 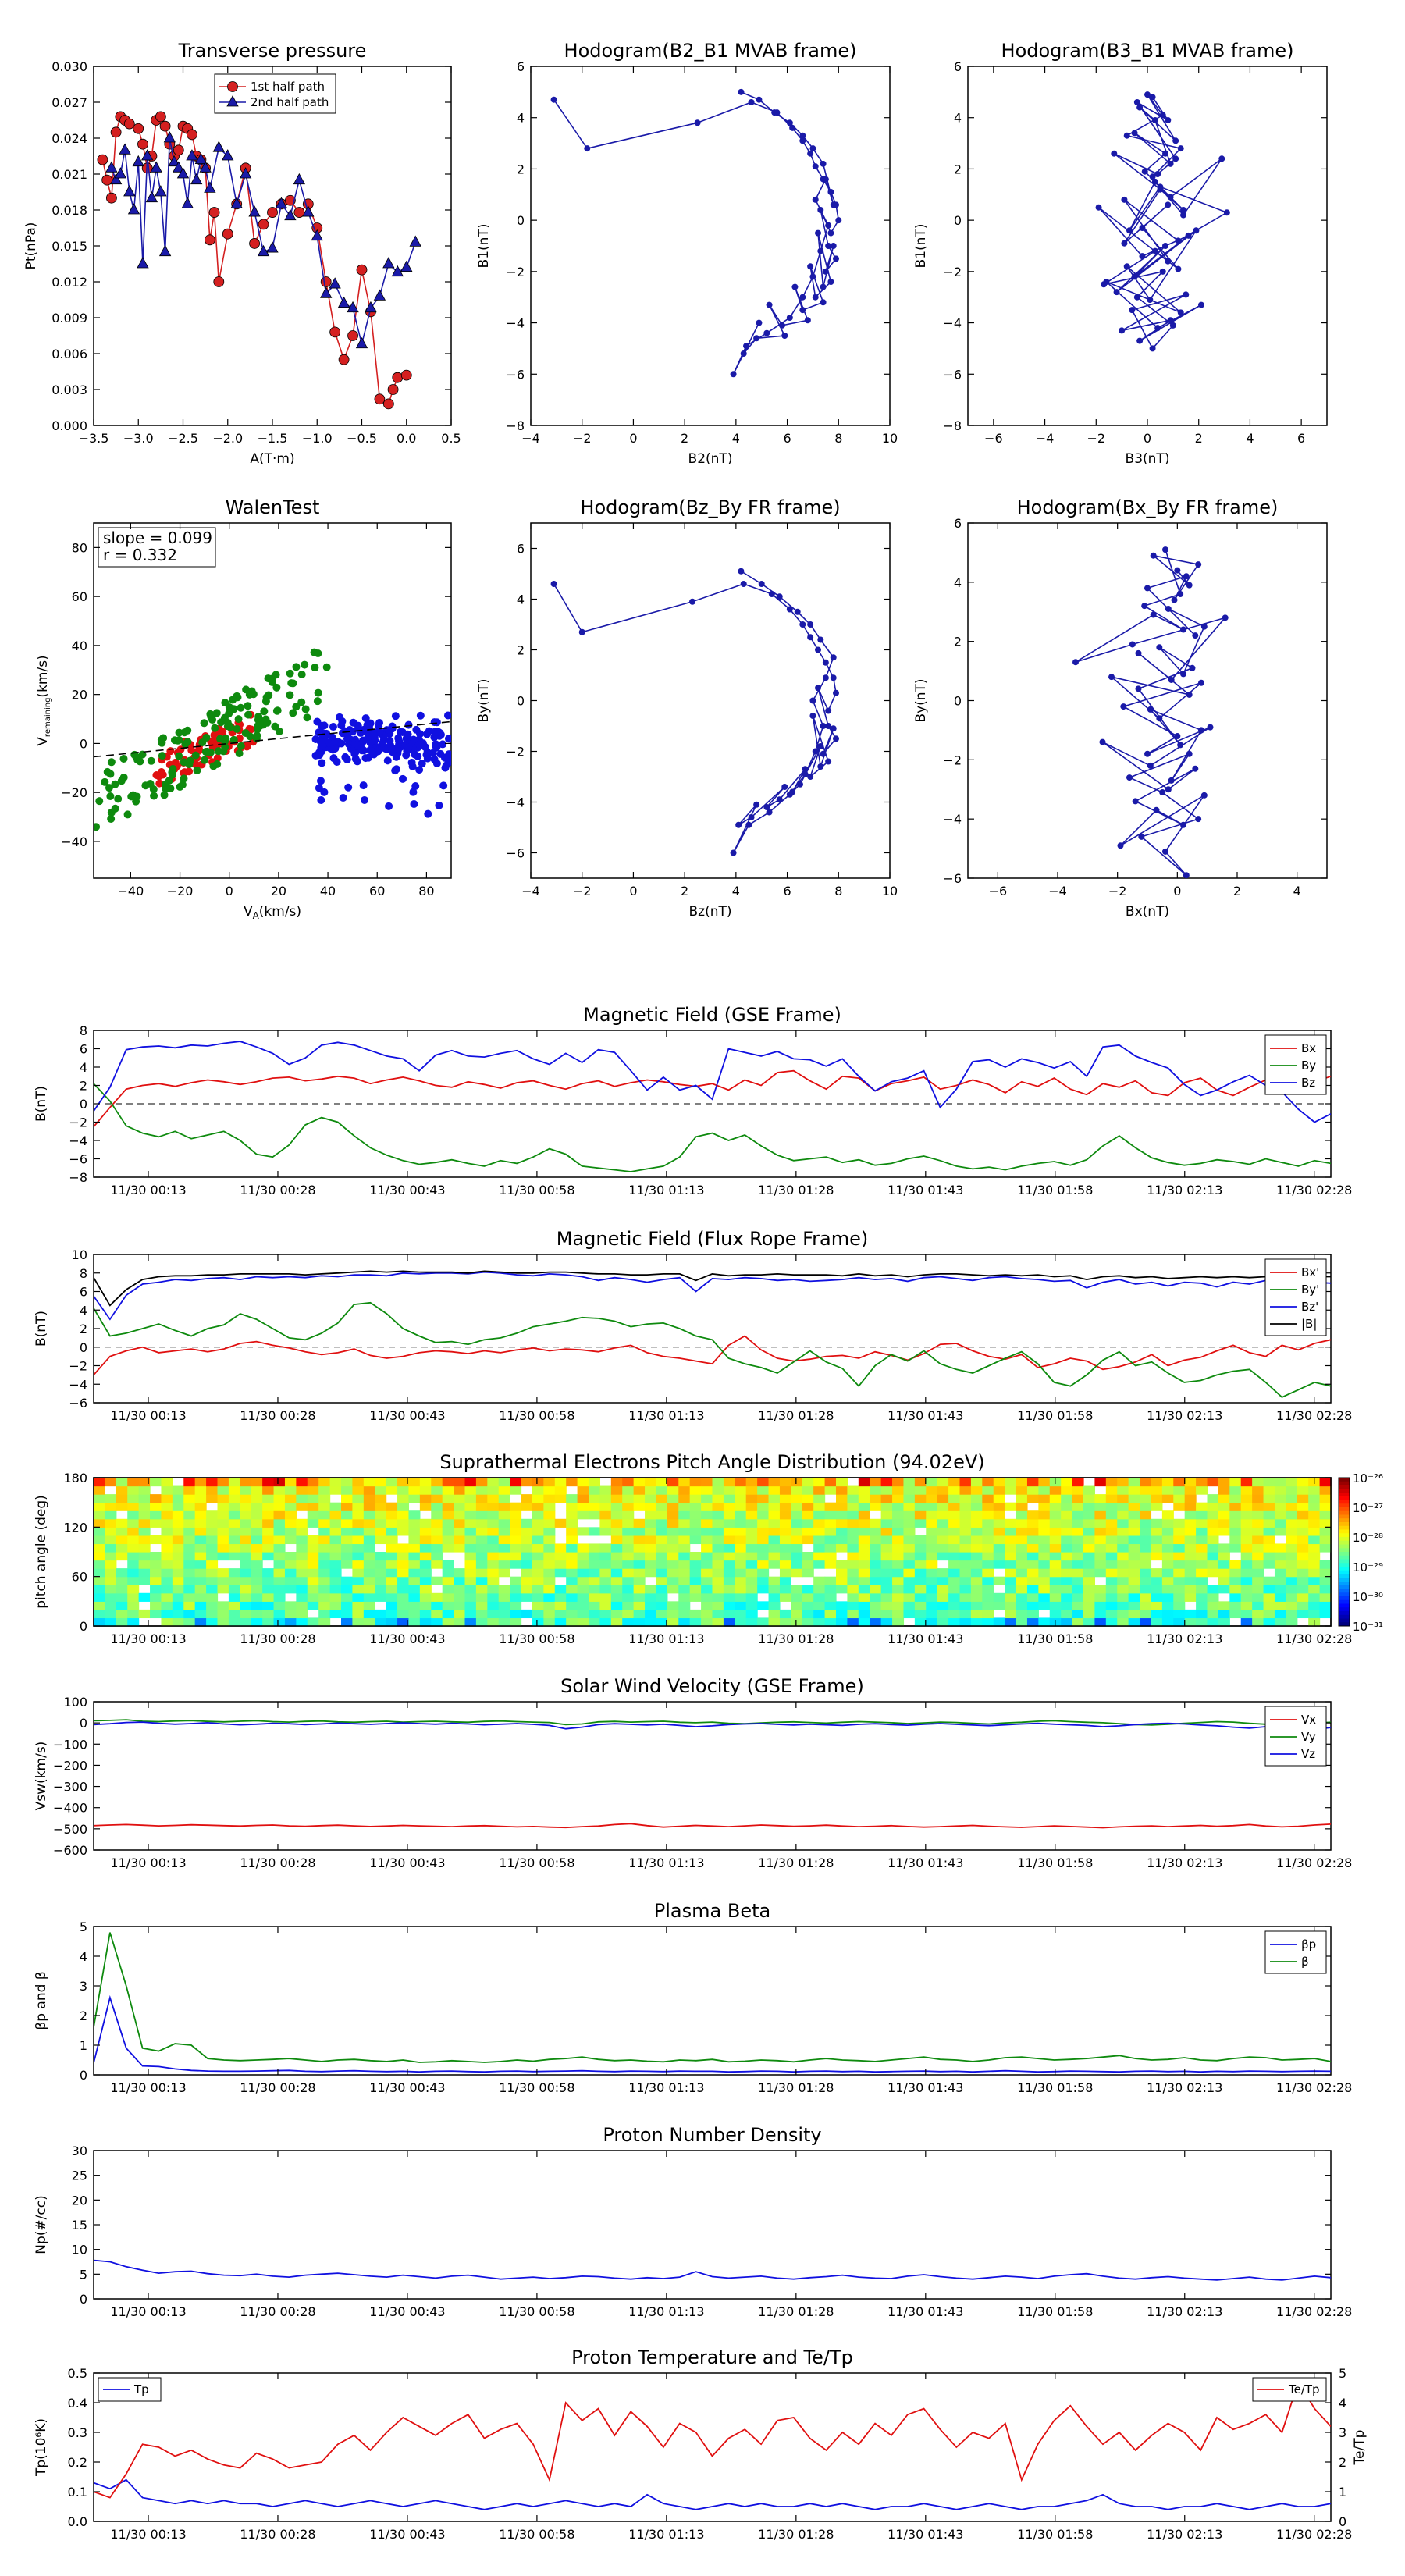 What do you see at coordinates (999, 891) in the screenshot?
I see `x-tick-label: −6` at bounding box center [999, 891].